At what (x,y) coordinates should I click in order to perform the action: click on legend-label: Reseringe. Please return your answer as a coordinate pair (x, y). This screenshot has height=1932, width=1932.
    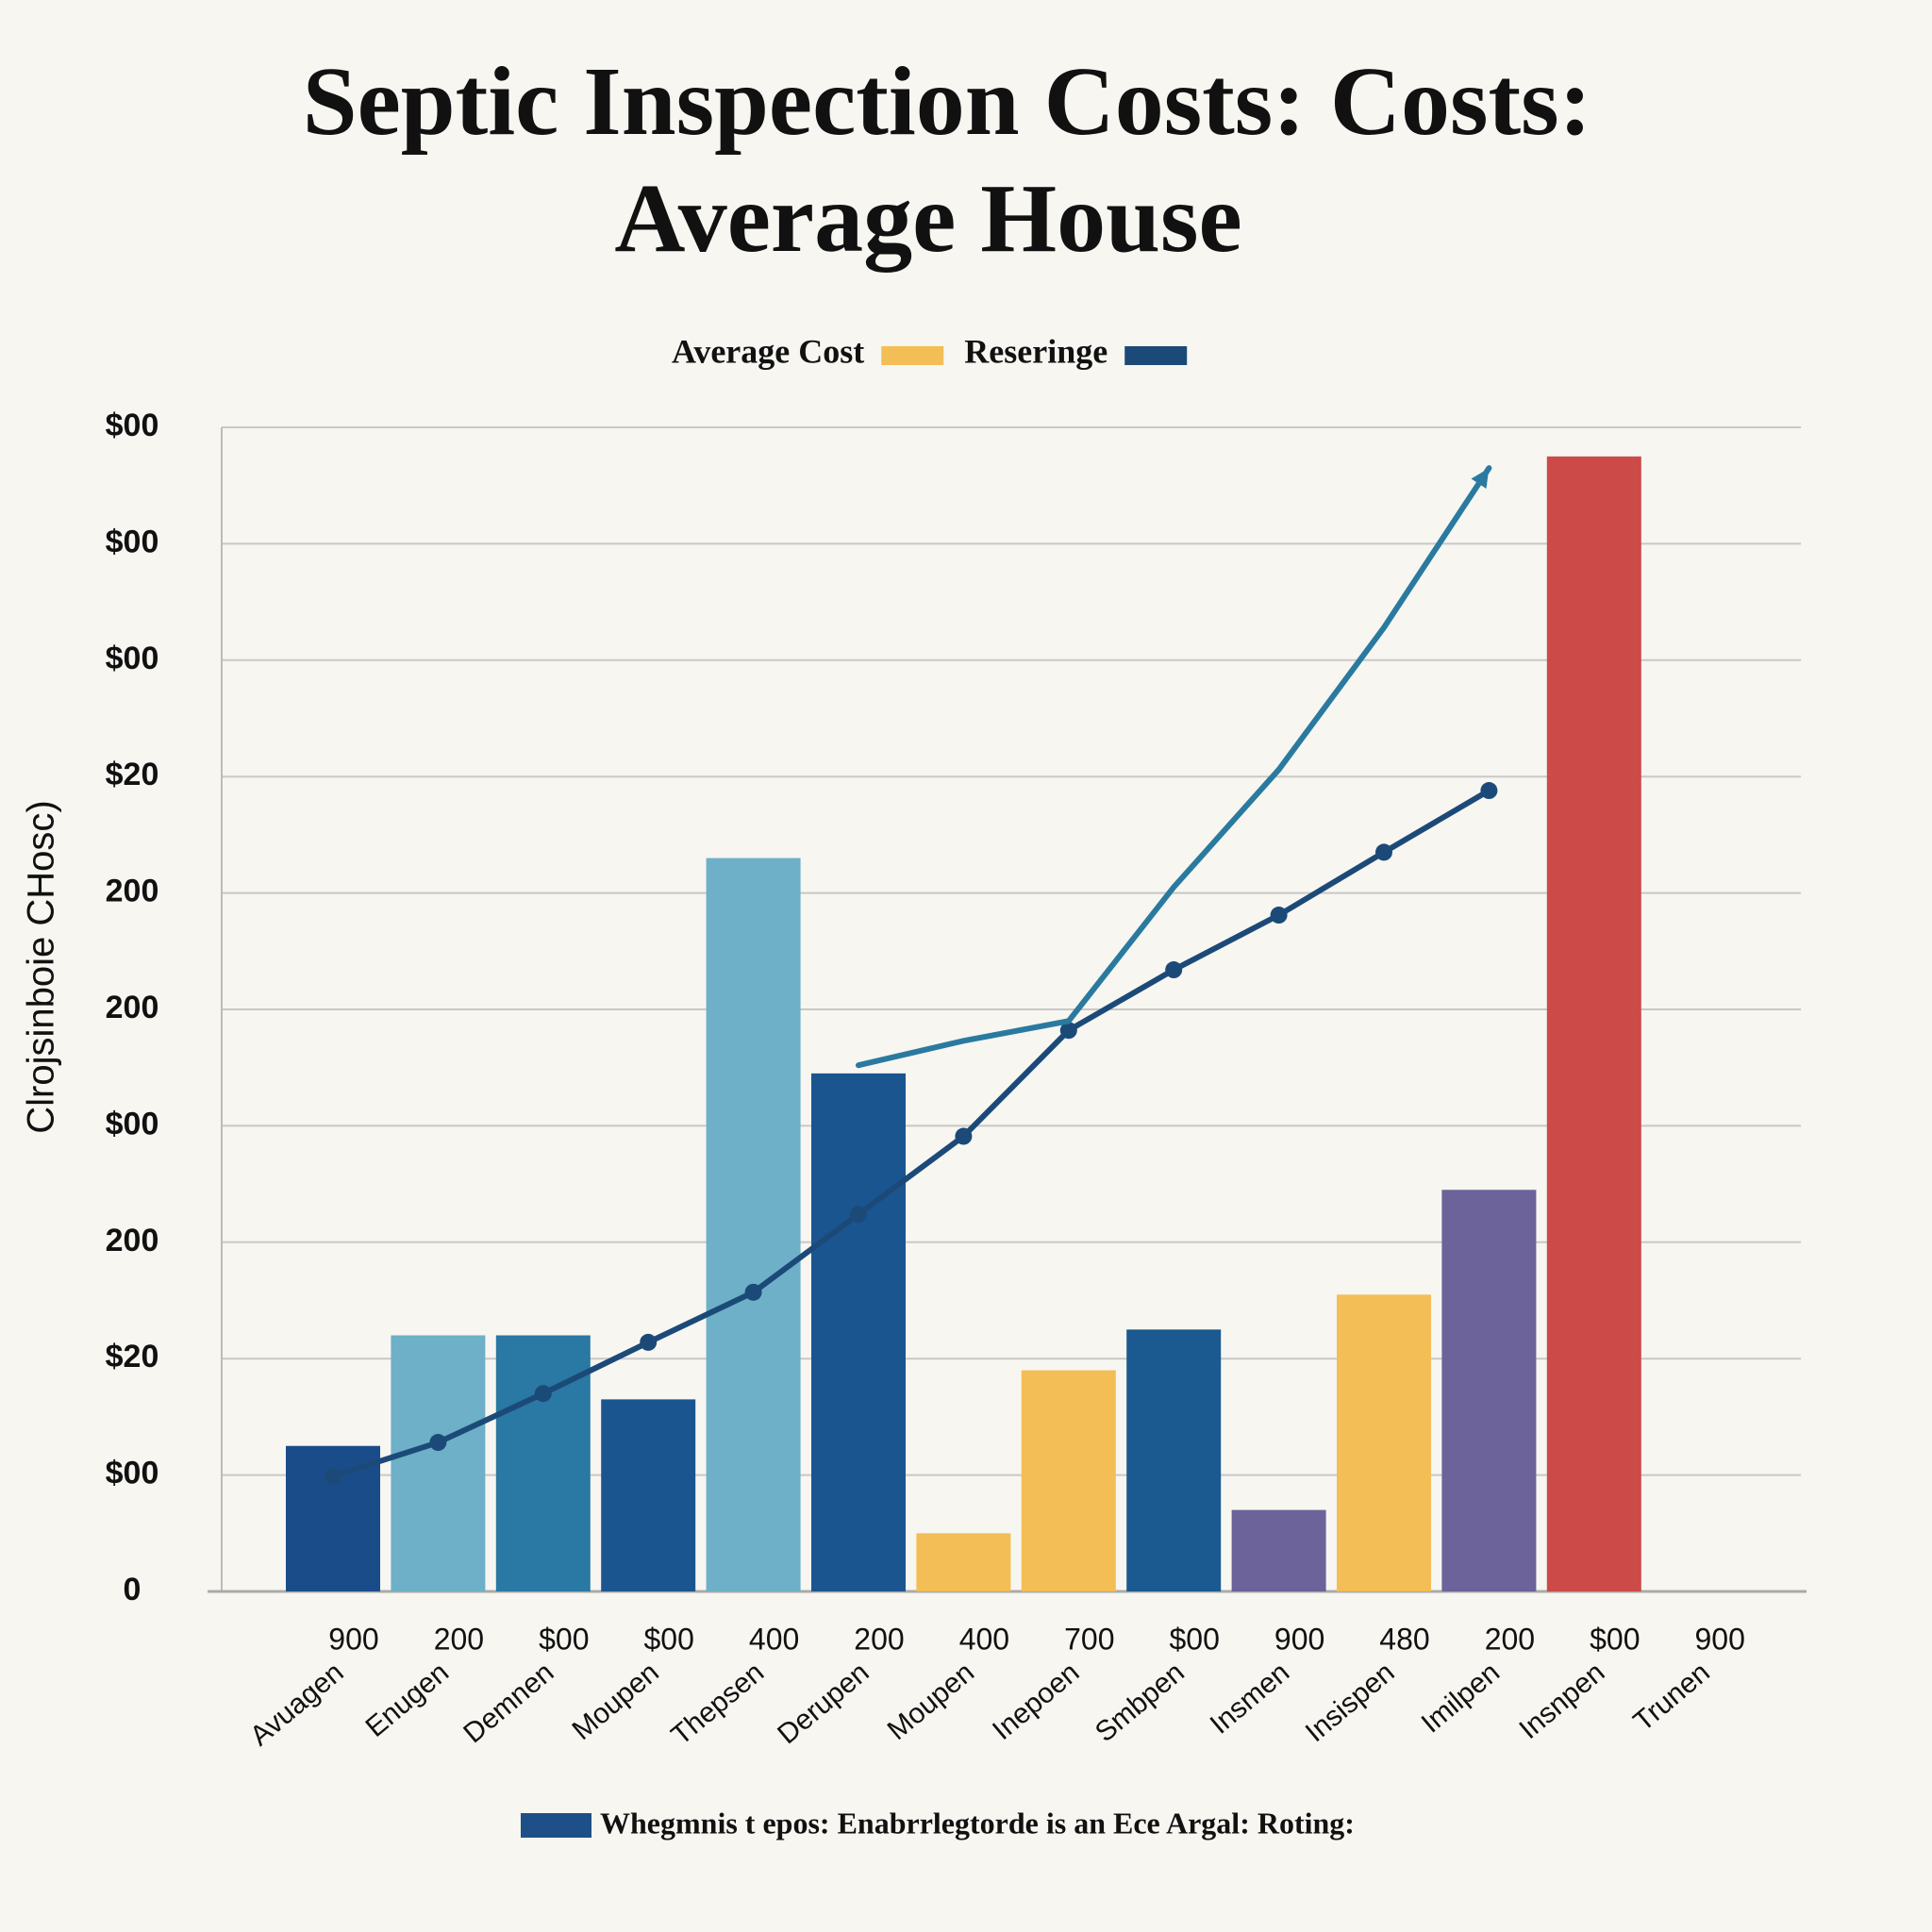
    Looking at the image, I should click on (1036, 351).